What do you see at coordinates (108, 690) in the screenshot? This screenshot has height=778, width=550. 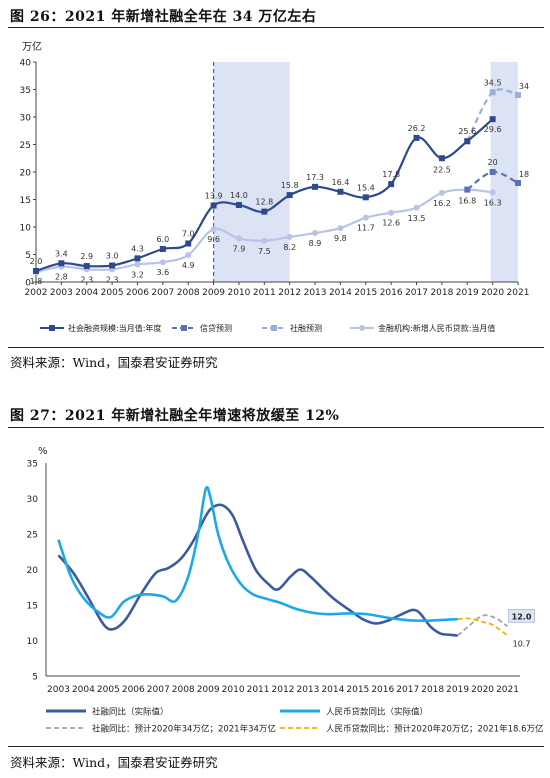 I see `x-tick-label: 2005` at bounding box center [108, 690].